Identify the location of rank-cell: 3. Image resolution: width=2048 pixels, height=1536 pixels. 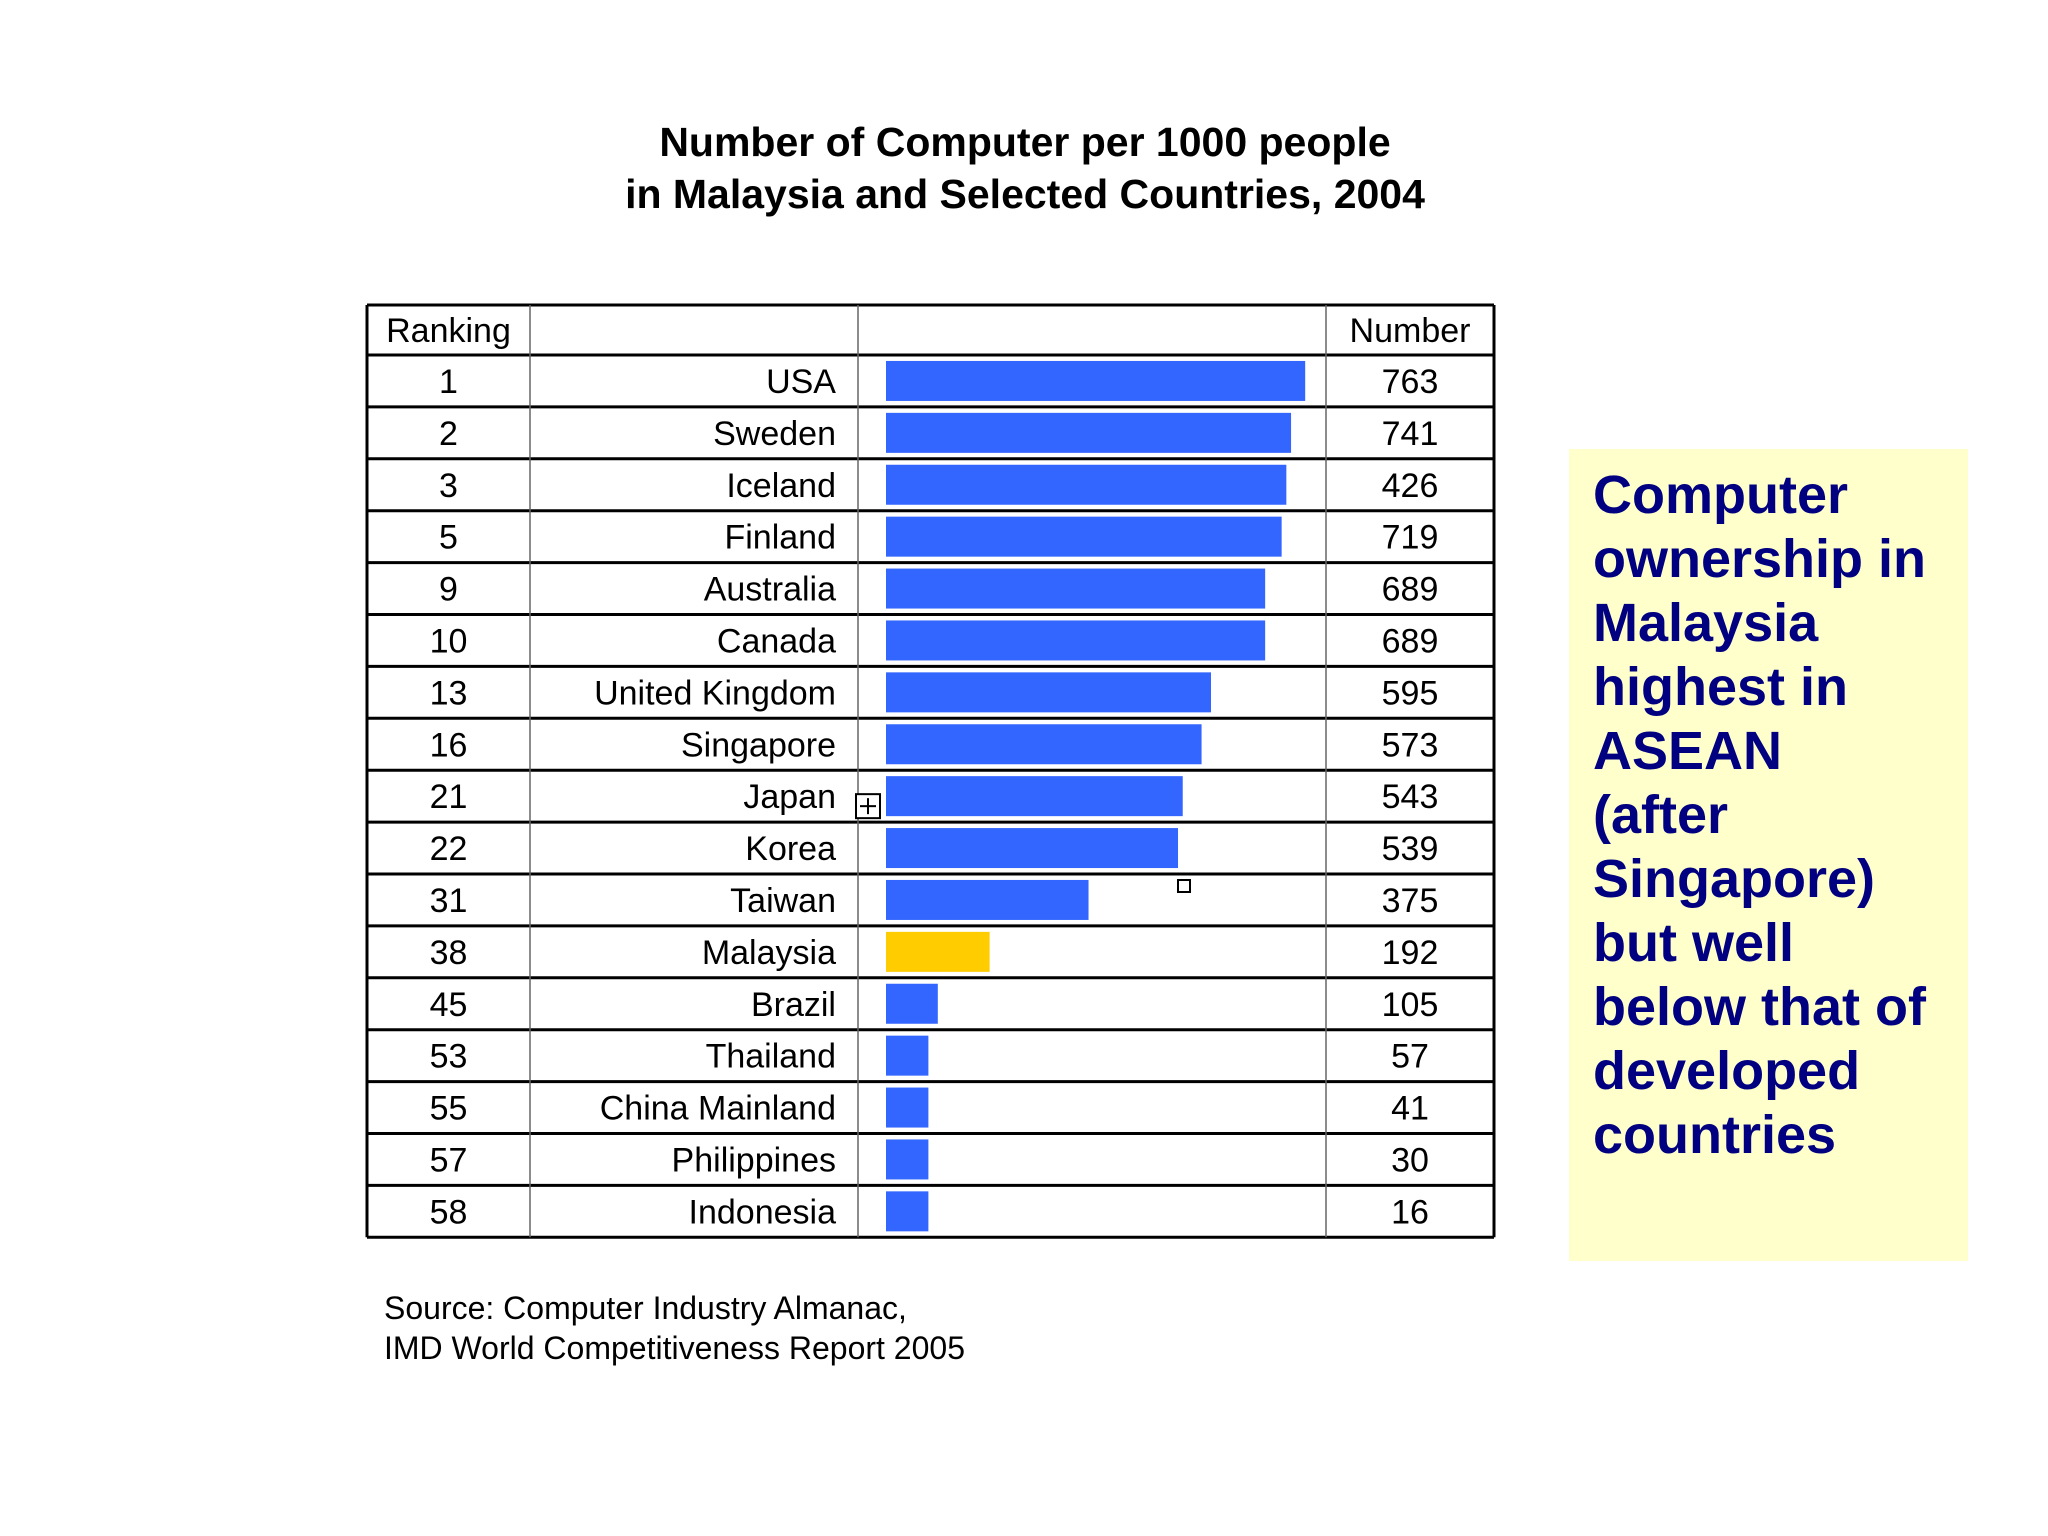
(448, 486).